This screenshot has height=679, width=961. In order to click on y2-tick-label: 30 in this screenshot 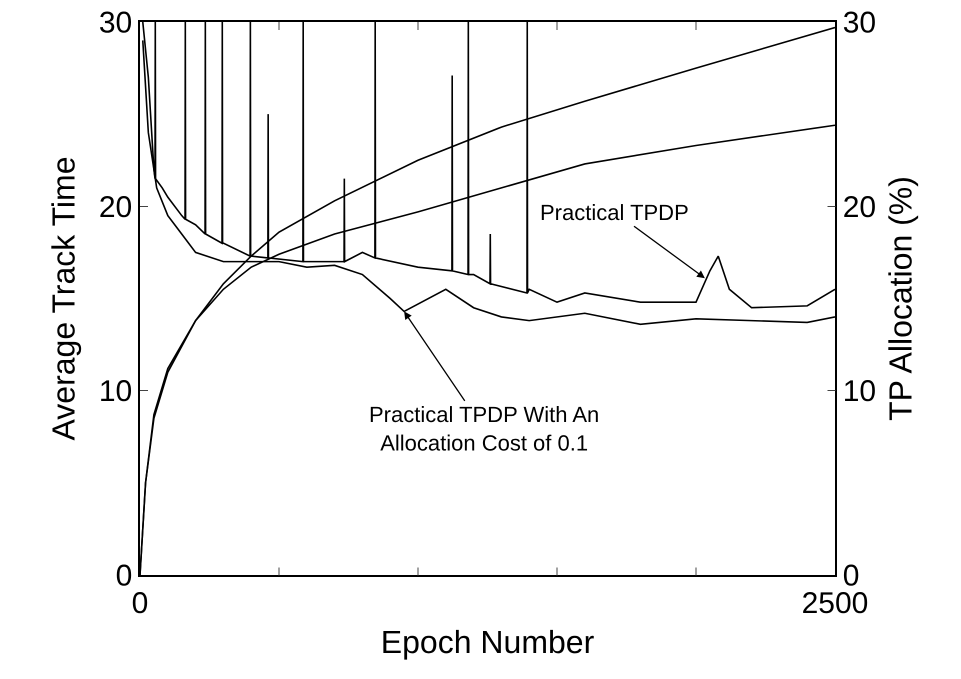, I will do `click(859, 23)`.